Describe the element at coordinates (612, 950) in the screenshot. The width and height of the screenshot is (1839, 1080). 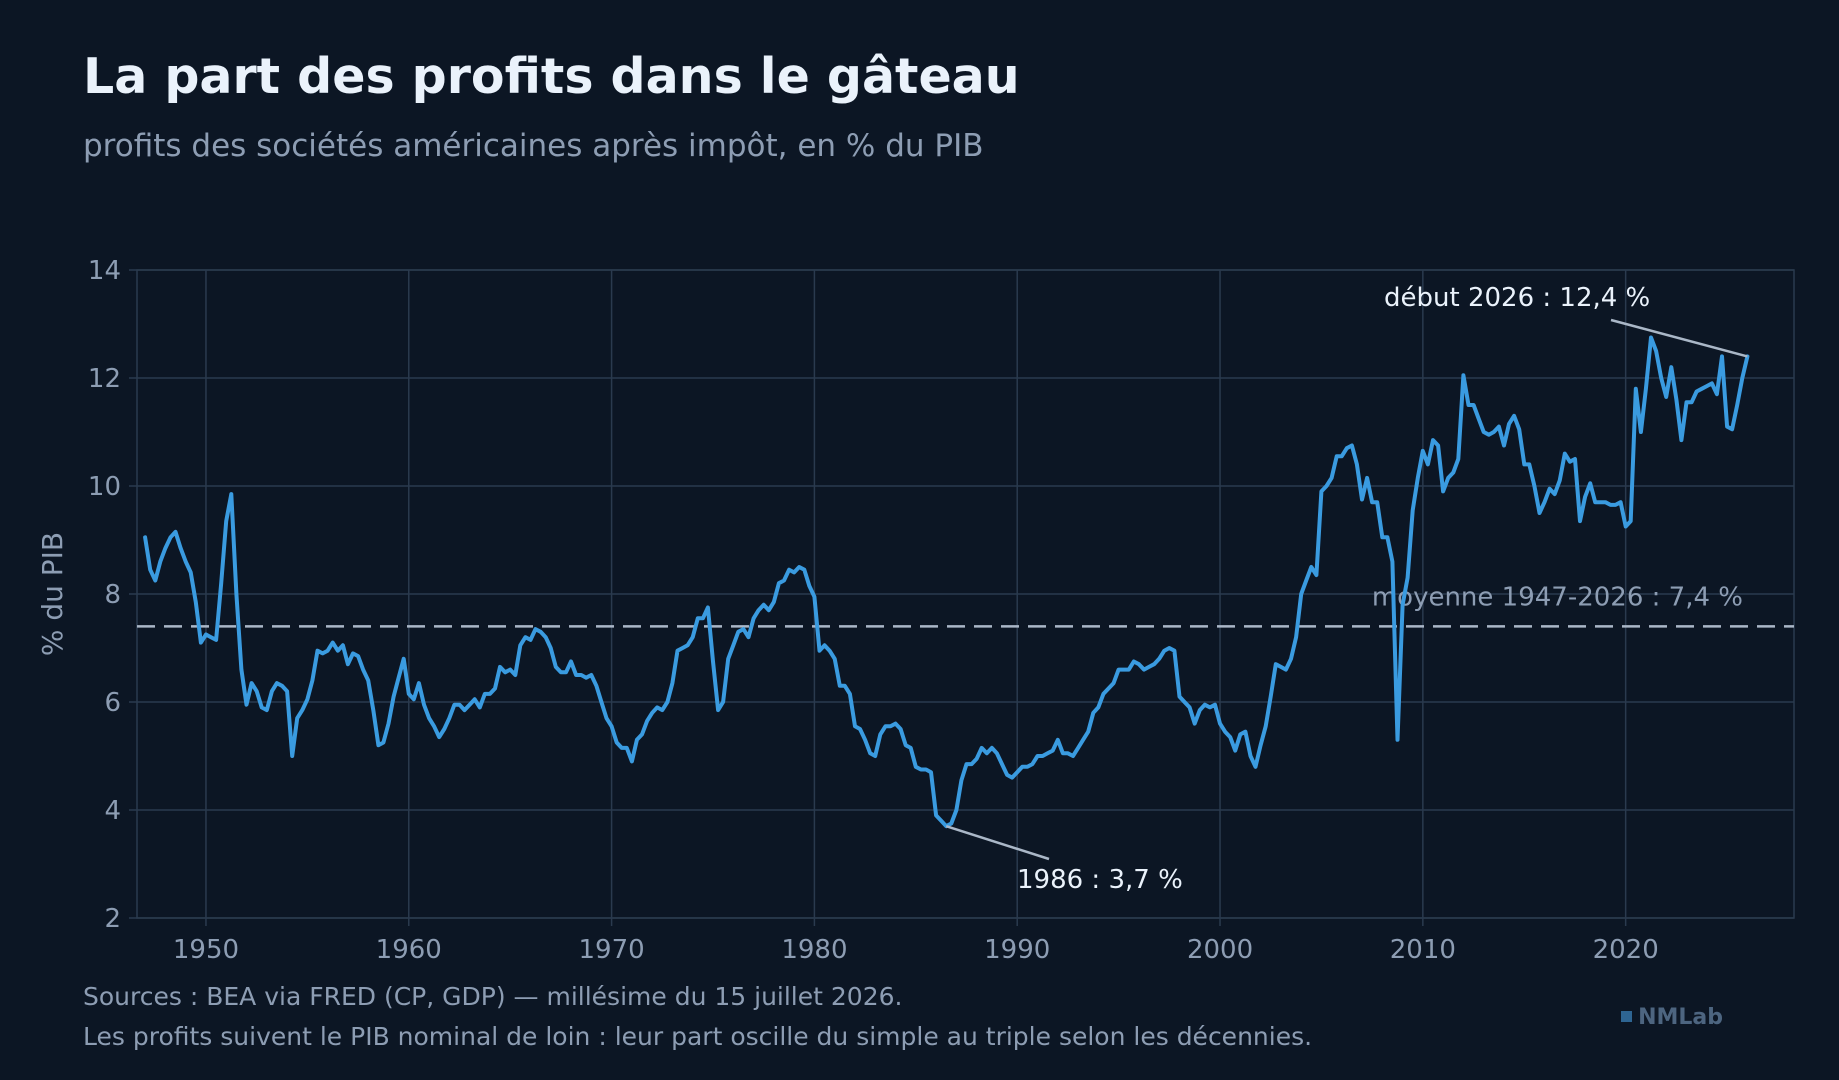
I see `x-tick-label: 1970` at that location.